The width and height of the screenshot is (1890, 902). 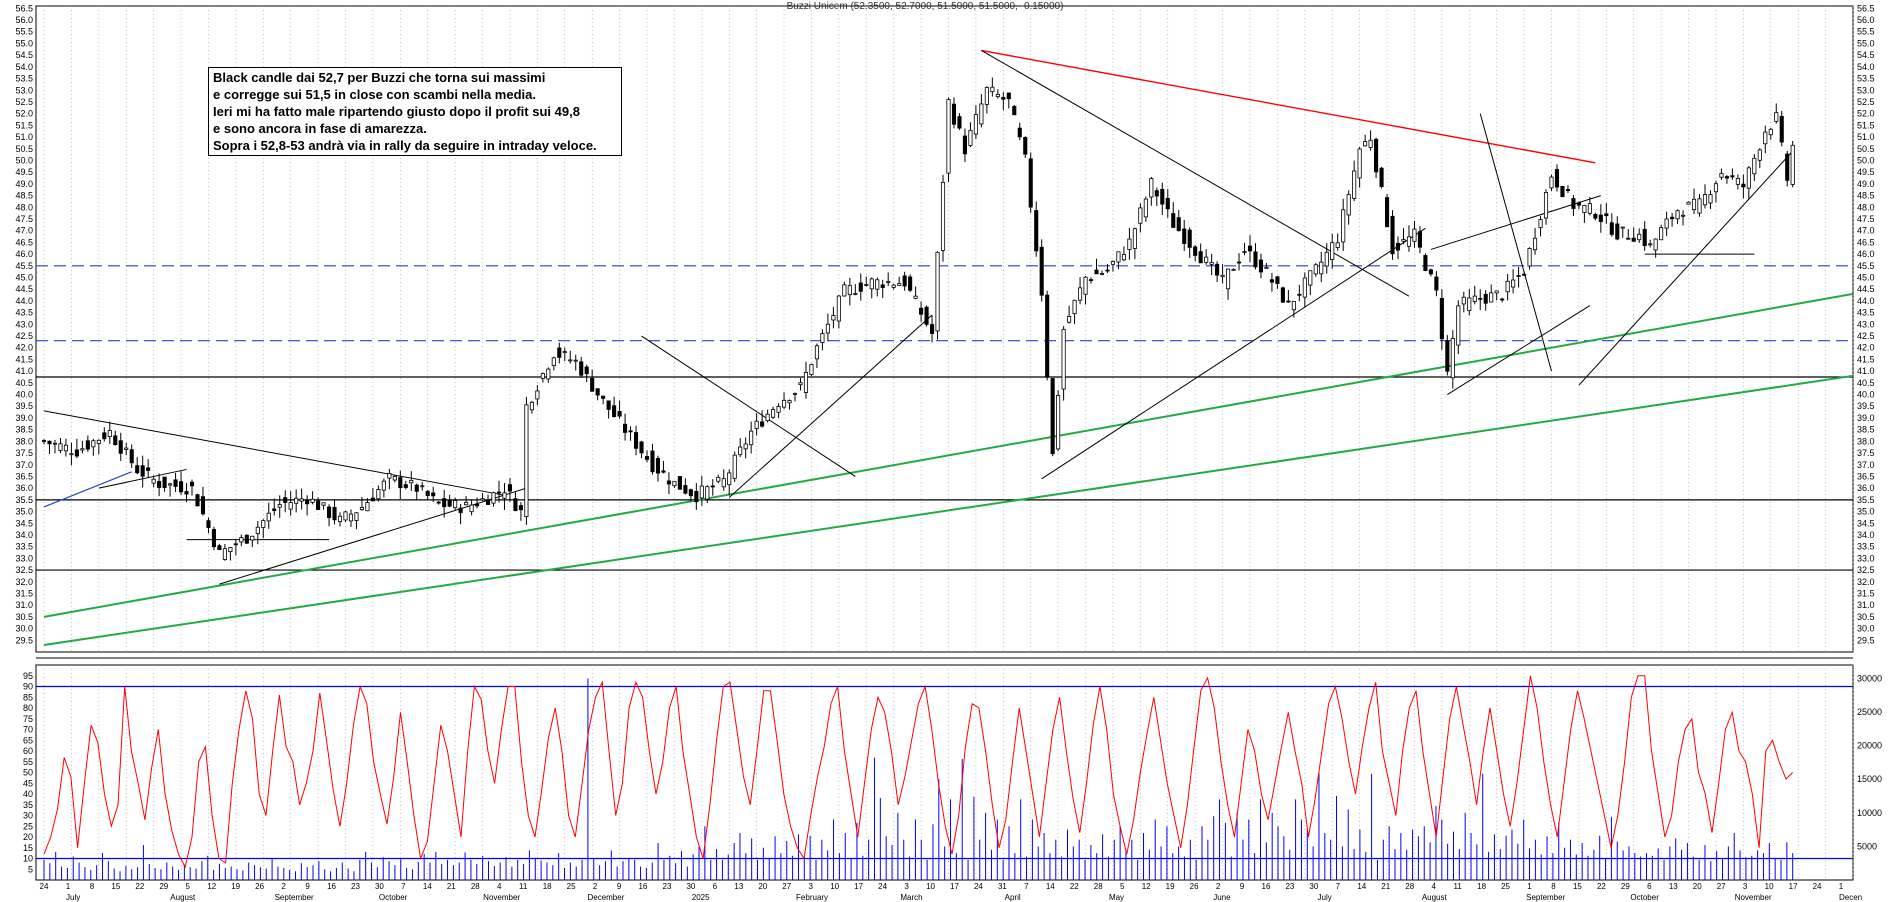 What do you see at coordinates (1361, 886) in the screenshot?
I see `x-tick-label: 14` at bounding box center [1361, 886].